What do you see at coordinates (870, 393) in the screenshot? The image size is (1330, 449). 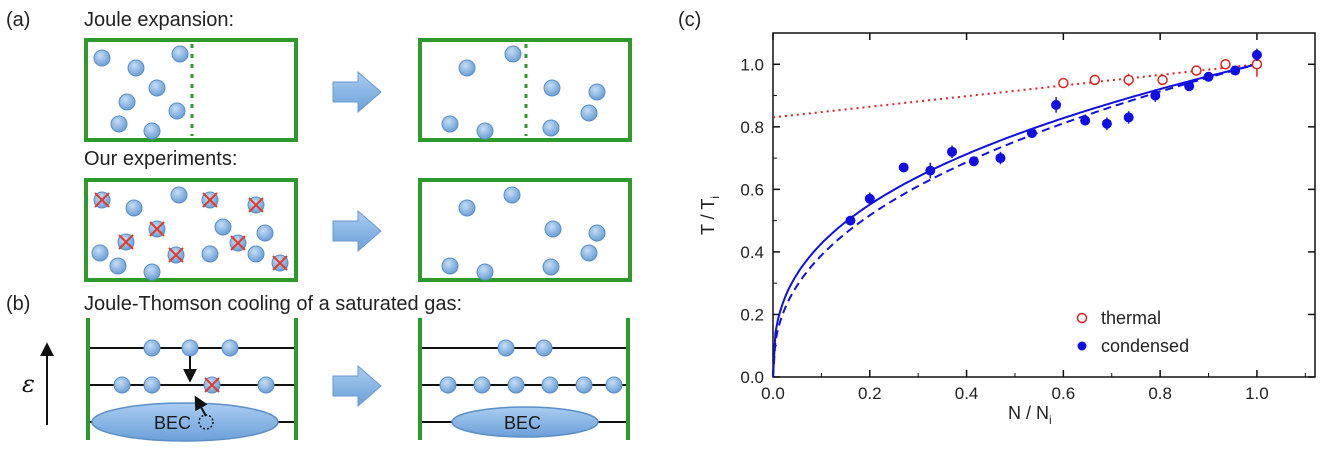 I see `x-tick-label: 0.2` at bounding box center [870, 393].